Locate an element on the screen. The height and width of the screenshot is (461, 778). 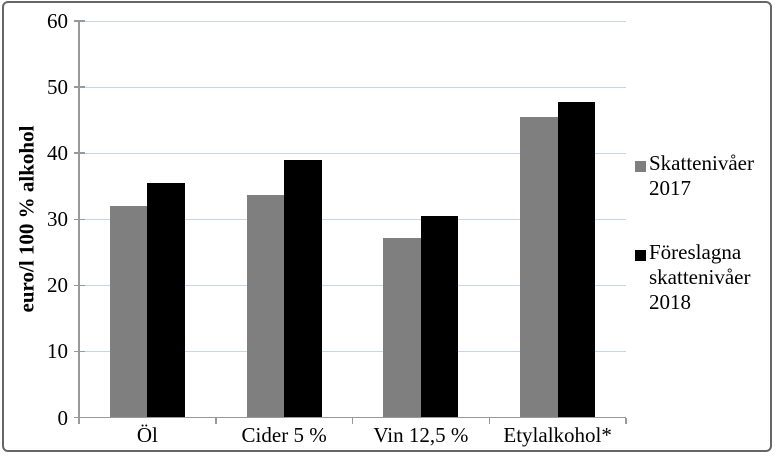
bar-series0-Vin 12,5 % is located at coordinates (402, 328).